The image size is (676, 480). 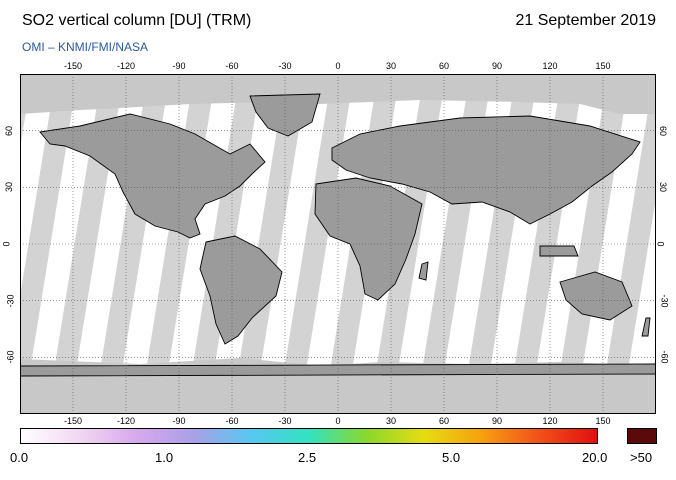 I want to click on map-title: SO2 vertical column [DU] (TRM), so click(x=137, y=20).